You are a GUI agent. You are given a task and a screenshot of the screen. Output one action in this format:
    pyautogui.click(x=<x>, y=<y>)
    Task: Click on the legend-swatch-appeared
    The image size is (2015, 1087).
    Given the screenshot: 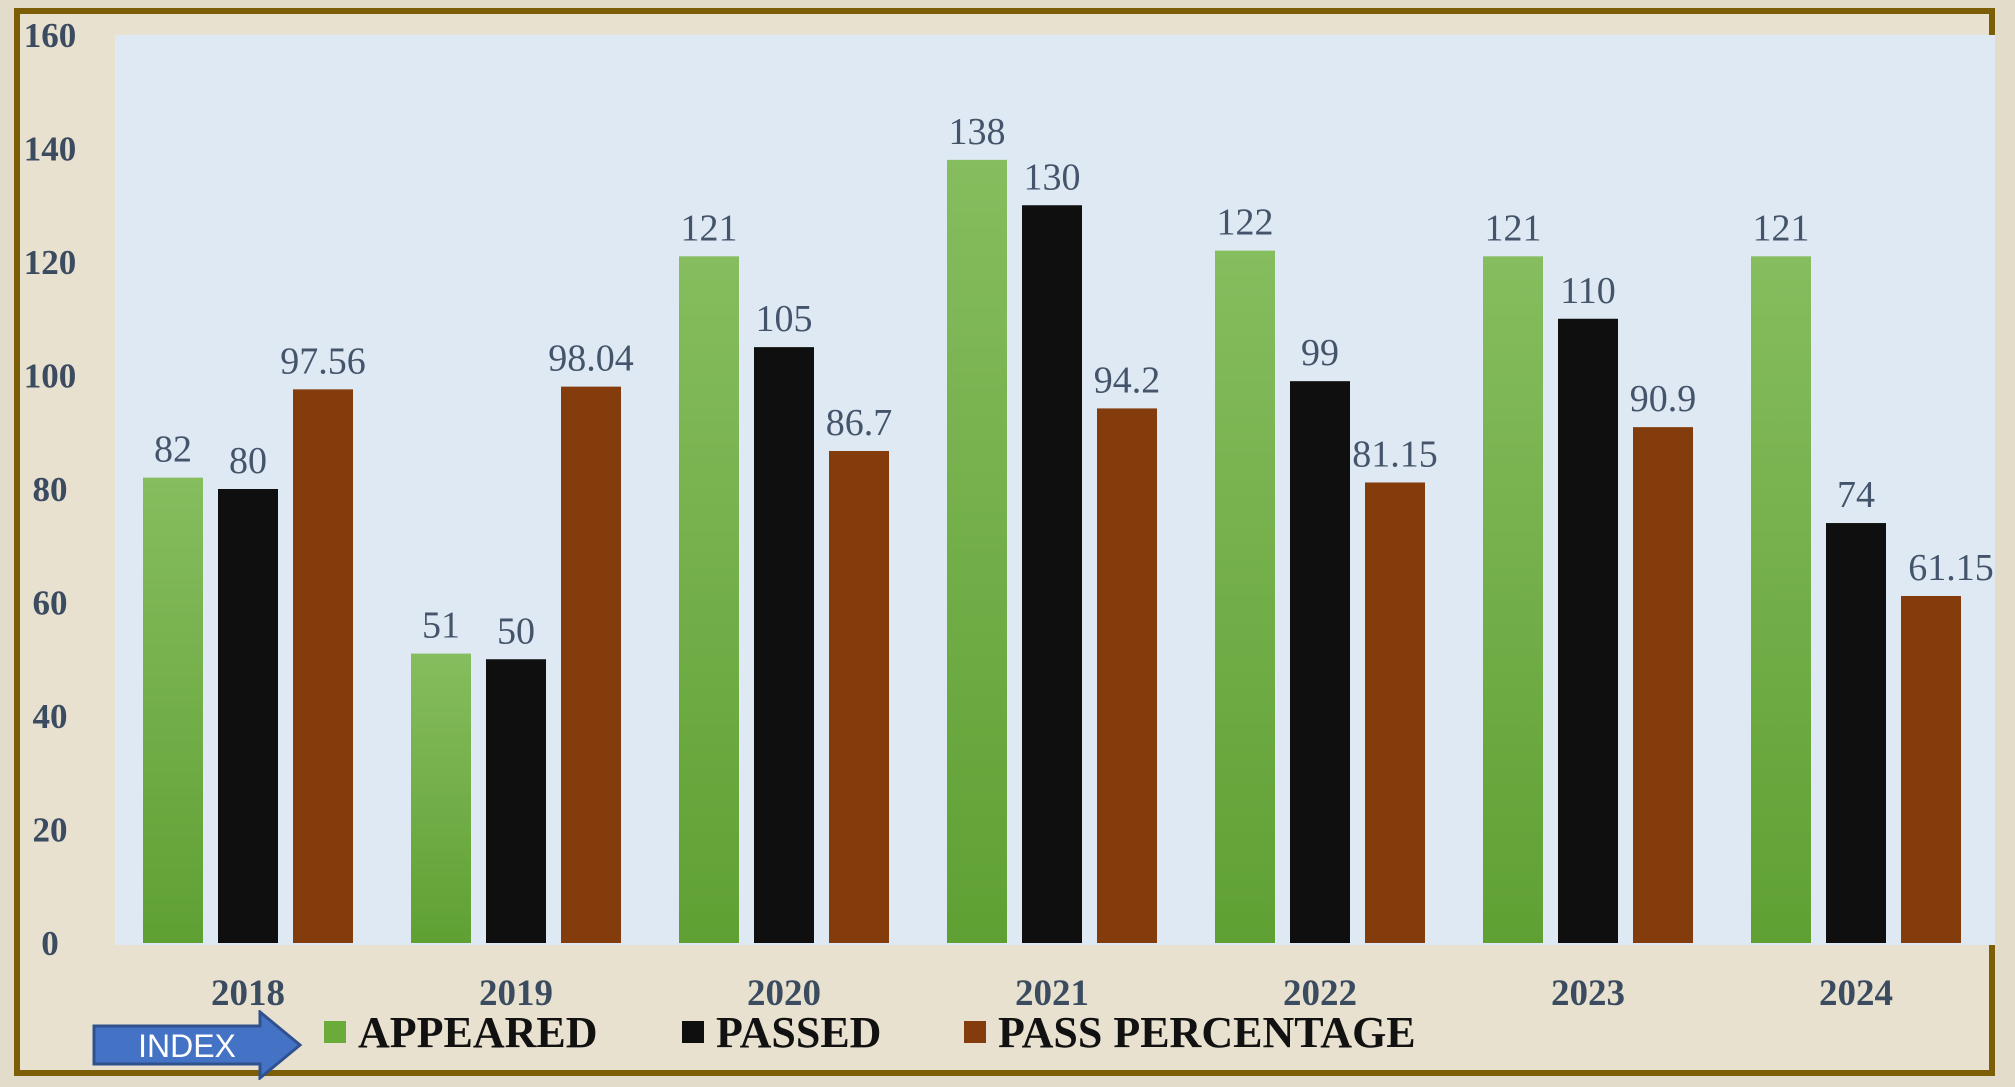 What is the action you would take?
    pyautogui.click(x=335, y=1032)
    